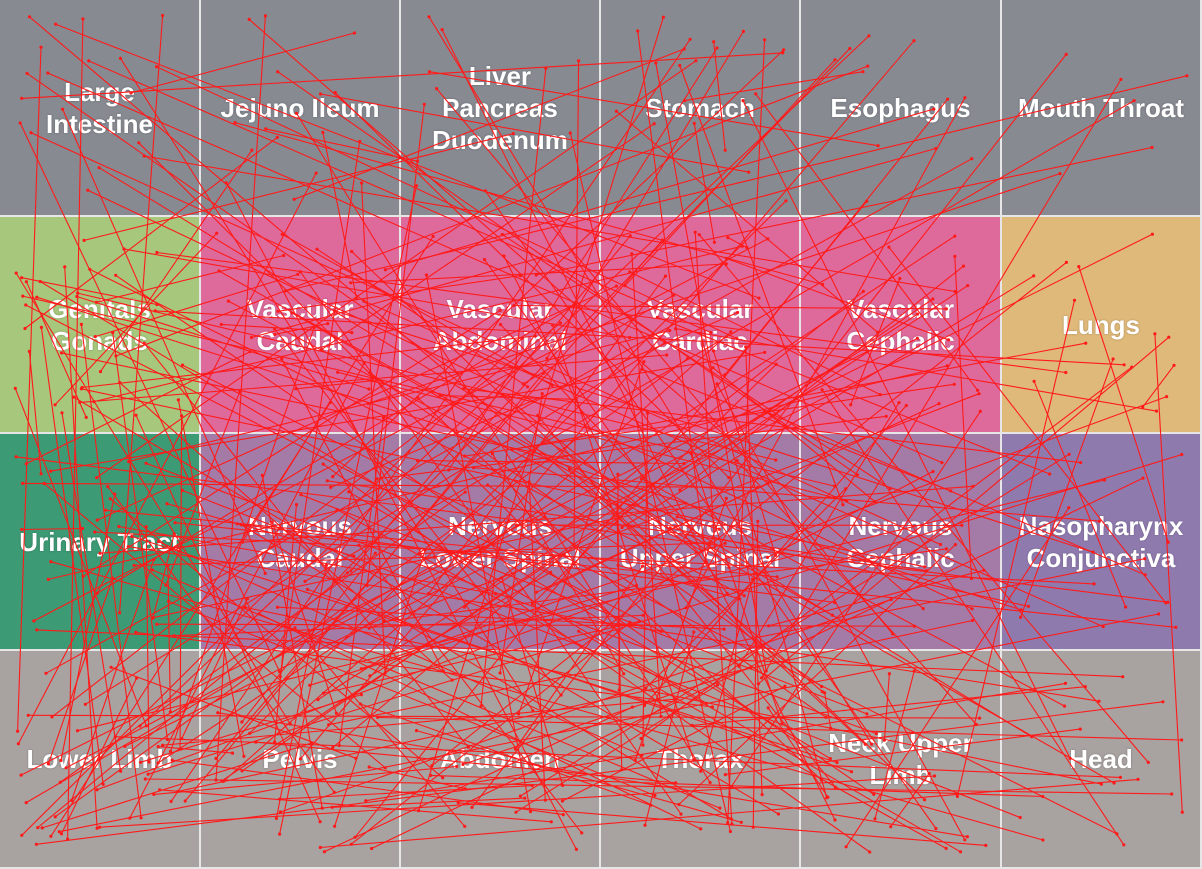 This screenshot has width=1202, height=869. I want to click on region-abdomen: Abdomen, so click(501, 760).